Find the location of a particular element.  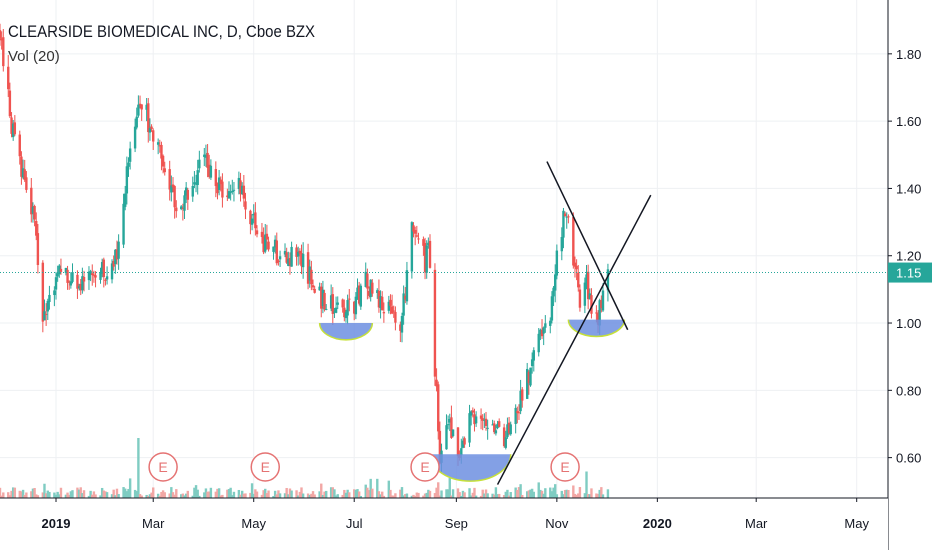

price-tick-label: 1.00 is located at coordinates (908, 323).